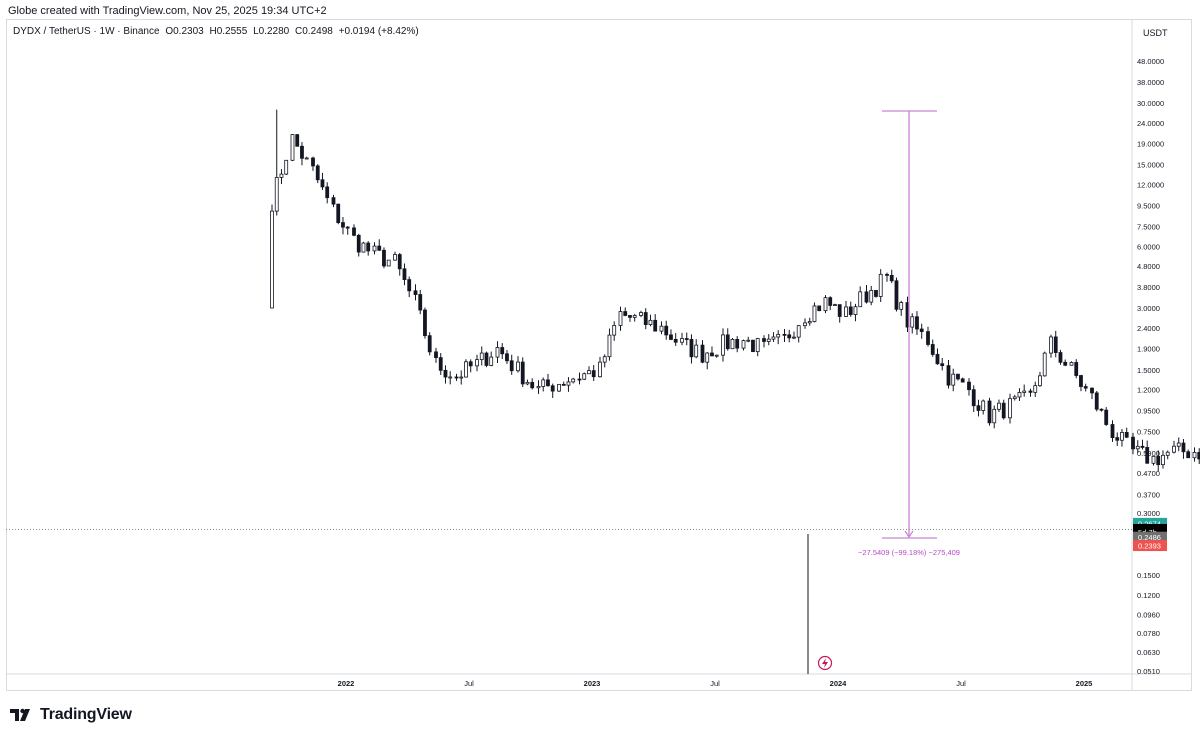  I want to click on price-tick-label: 3.8000, so click(1148, 287).